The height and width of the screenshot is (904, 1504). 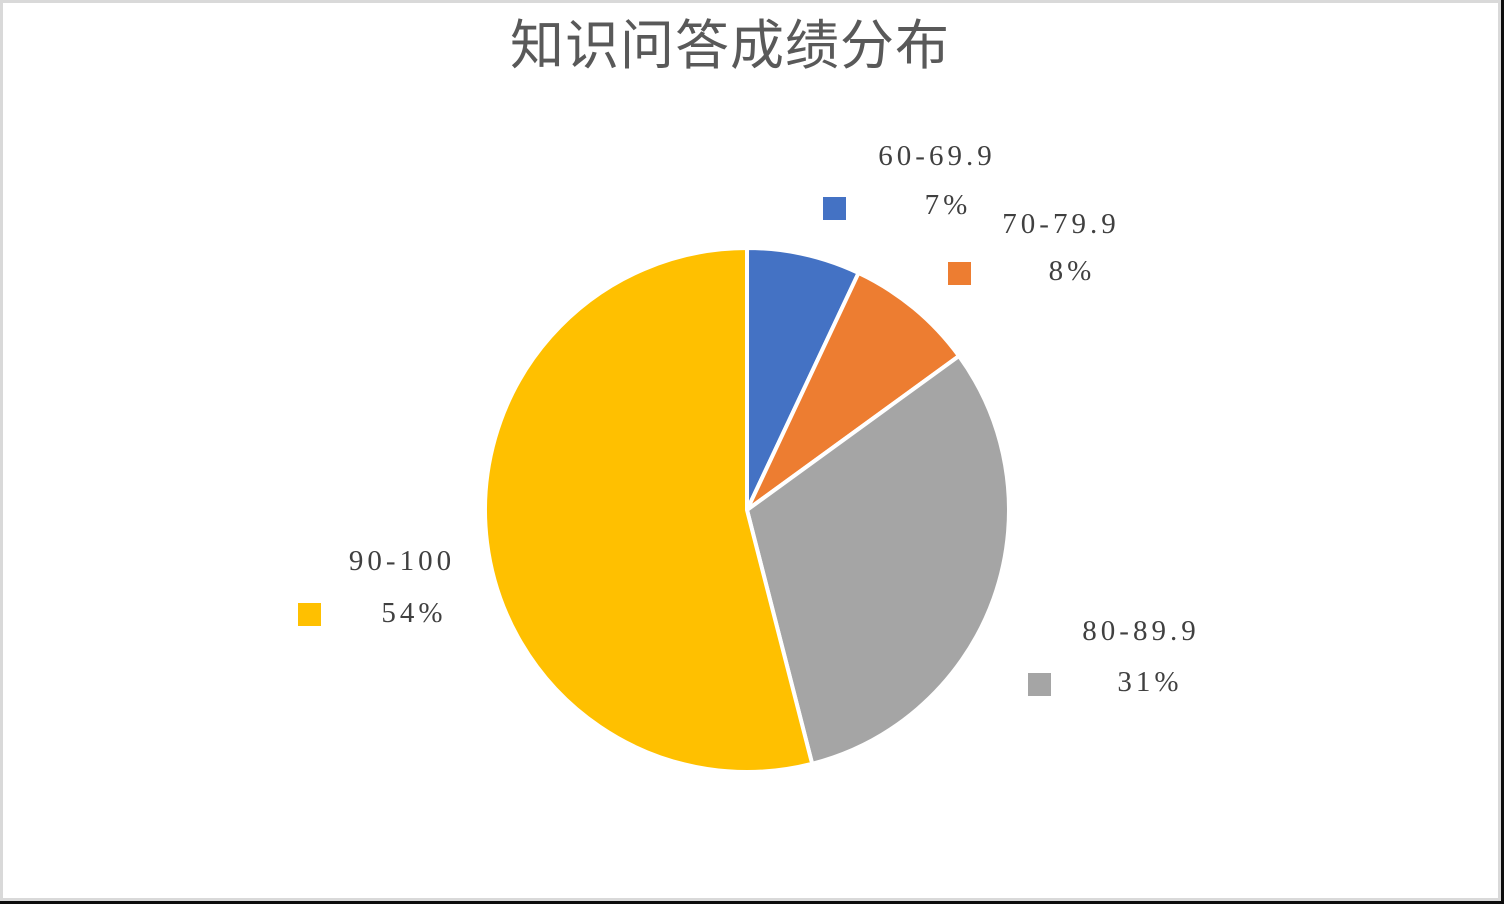 I want to click on legend-key-60-69.9, so click(x=834, y=208).